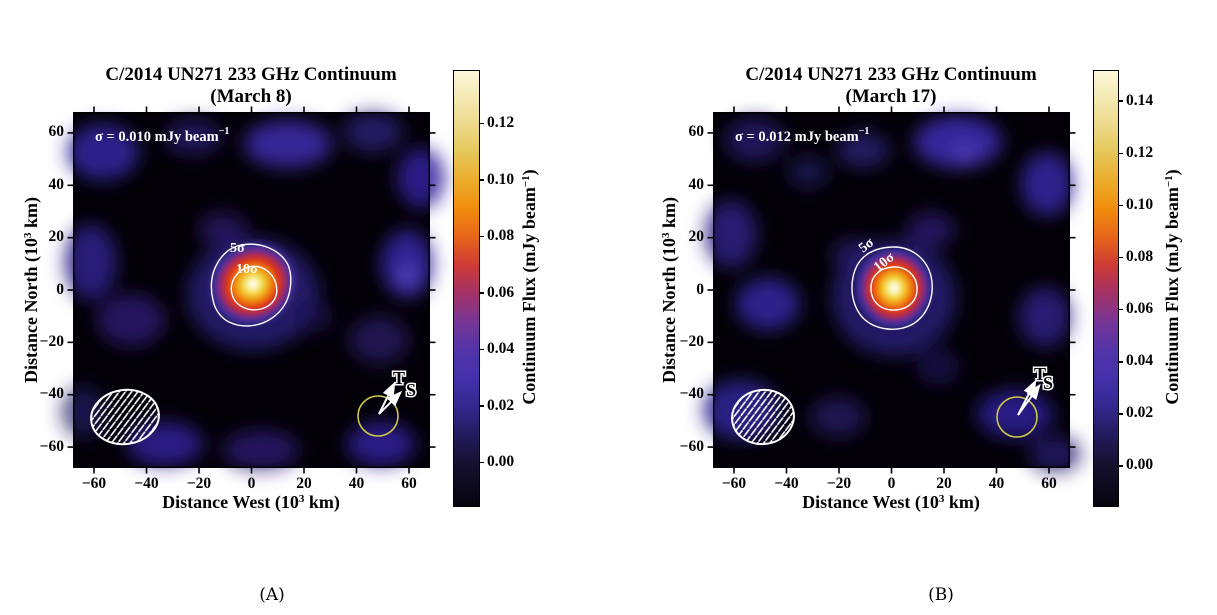 This screenshot has height=615, width=1217. I want to click on x-tick-label: 0, so click(891, 483).